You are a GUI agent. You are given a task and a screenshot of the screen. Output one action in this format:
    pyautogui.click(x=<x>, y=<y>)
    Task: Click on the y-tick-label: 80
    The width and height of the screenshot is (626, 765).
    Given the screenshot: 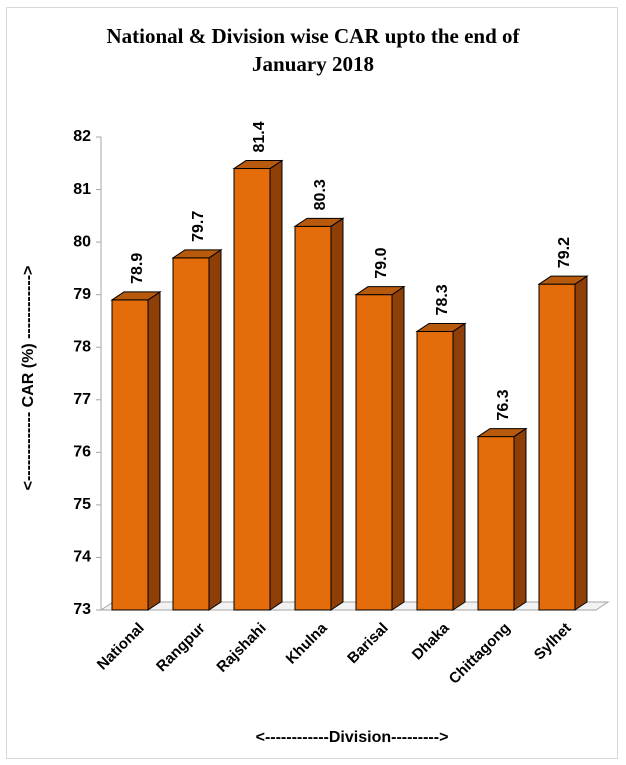 What is the action you would take?
    pyautogui.click(x=82, y=241)
    